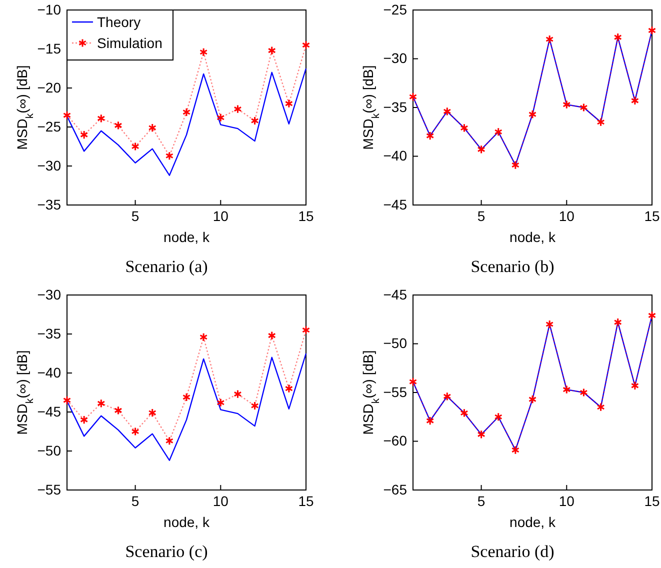 The height and width of the screenshot is (568, 661). What do you see at coordinates (395, 489) in the screenshot?
I see `y-tick-label: −65` at bounding box center [395, 489].